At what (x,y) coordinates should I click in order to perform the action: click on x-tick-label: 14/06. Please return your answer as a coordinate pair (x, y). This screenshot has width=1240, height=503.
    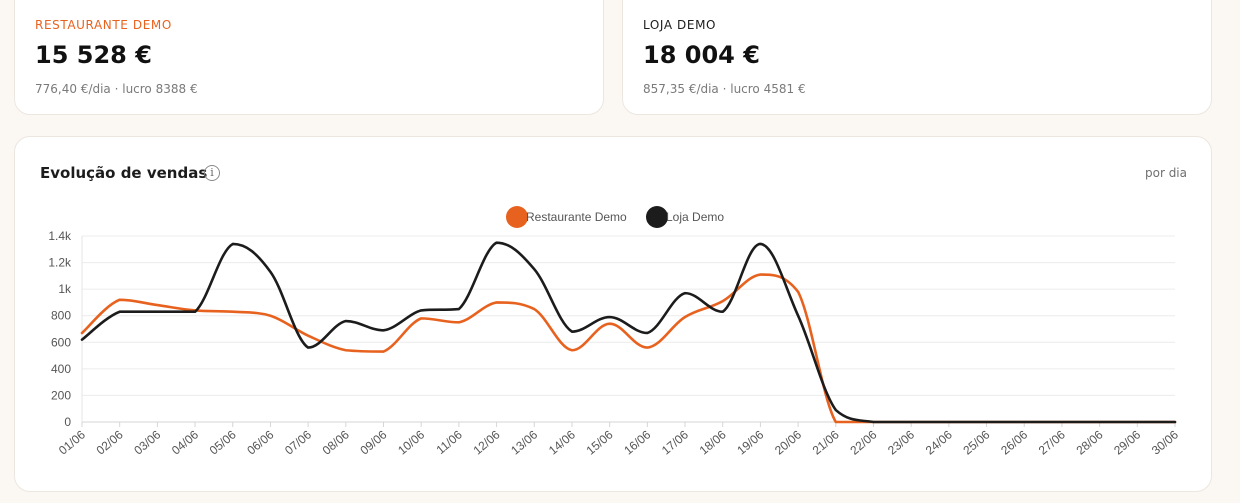
    Looking at the image, I should click on (562, 442).